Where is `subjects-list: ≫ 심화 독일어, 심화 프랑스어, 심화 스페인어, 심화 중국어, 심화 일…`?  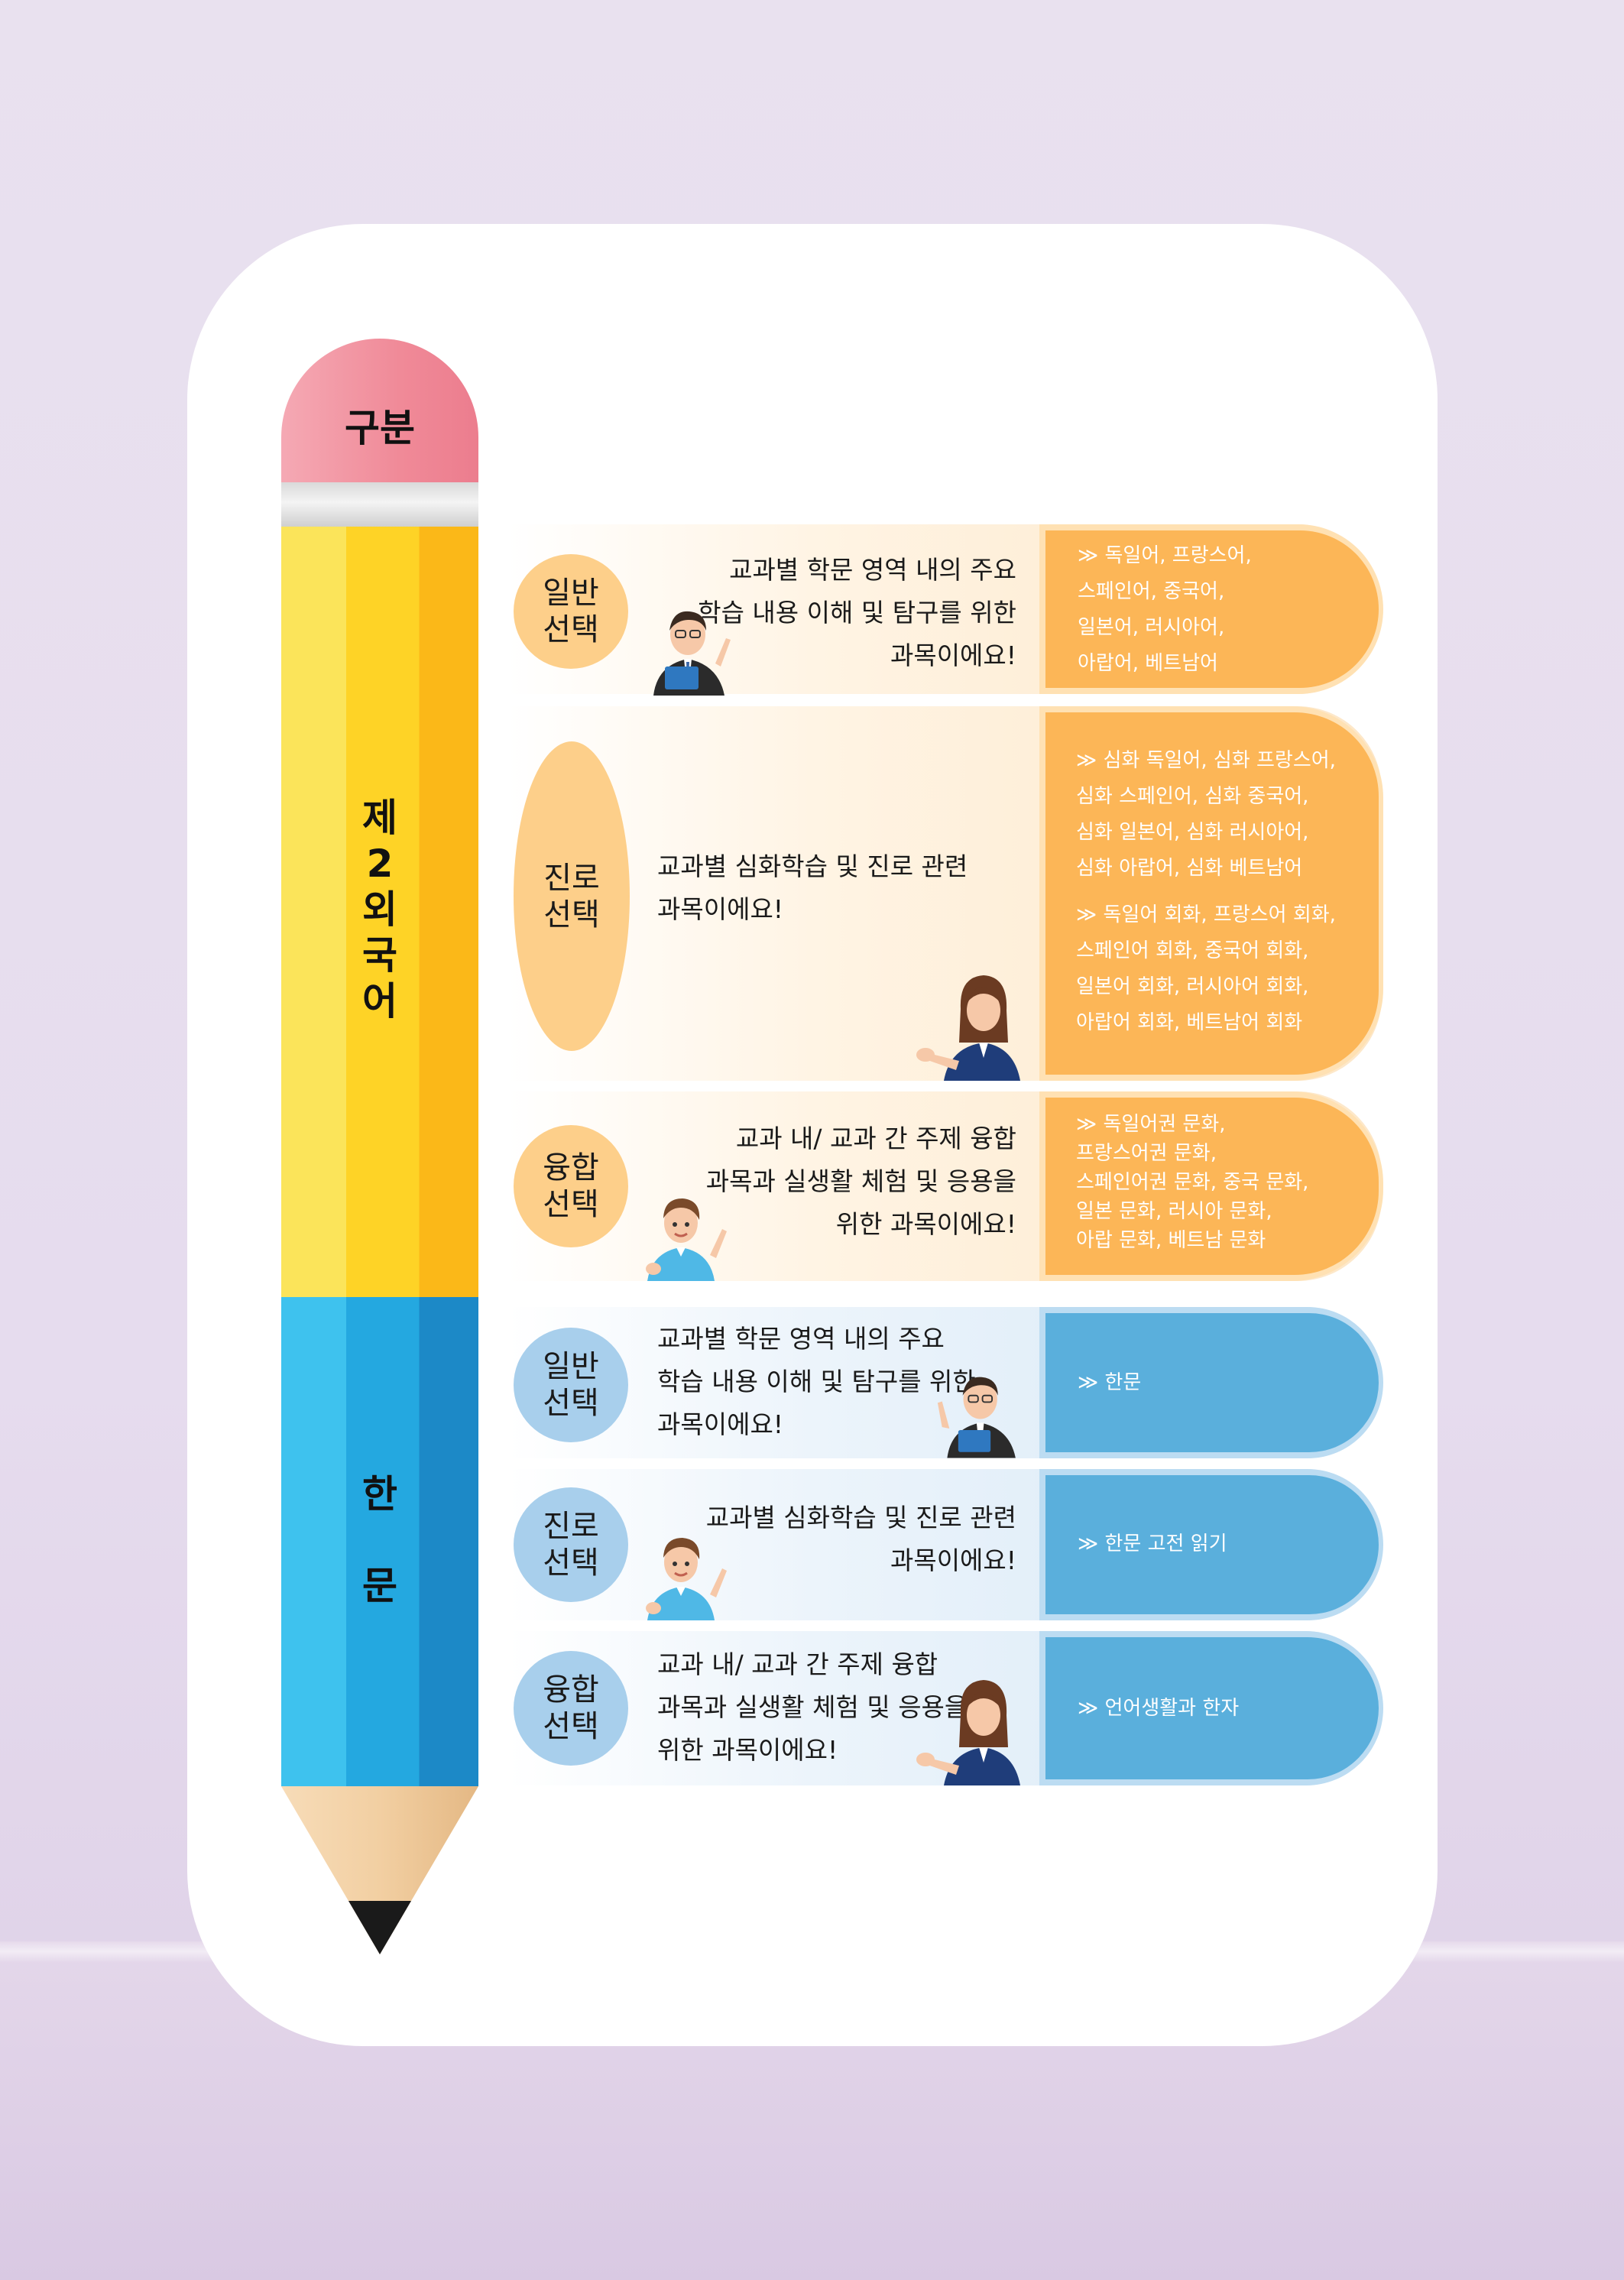 subjects-list: ≫ 심화 독일어, 심화 프랑스어, 심화 스페인어, 심화 중국어, 심화 일… is located at coordinates (1206, 815).